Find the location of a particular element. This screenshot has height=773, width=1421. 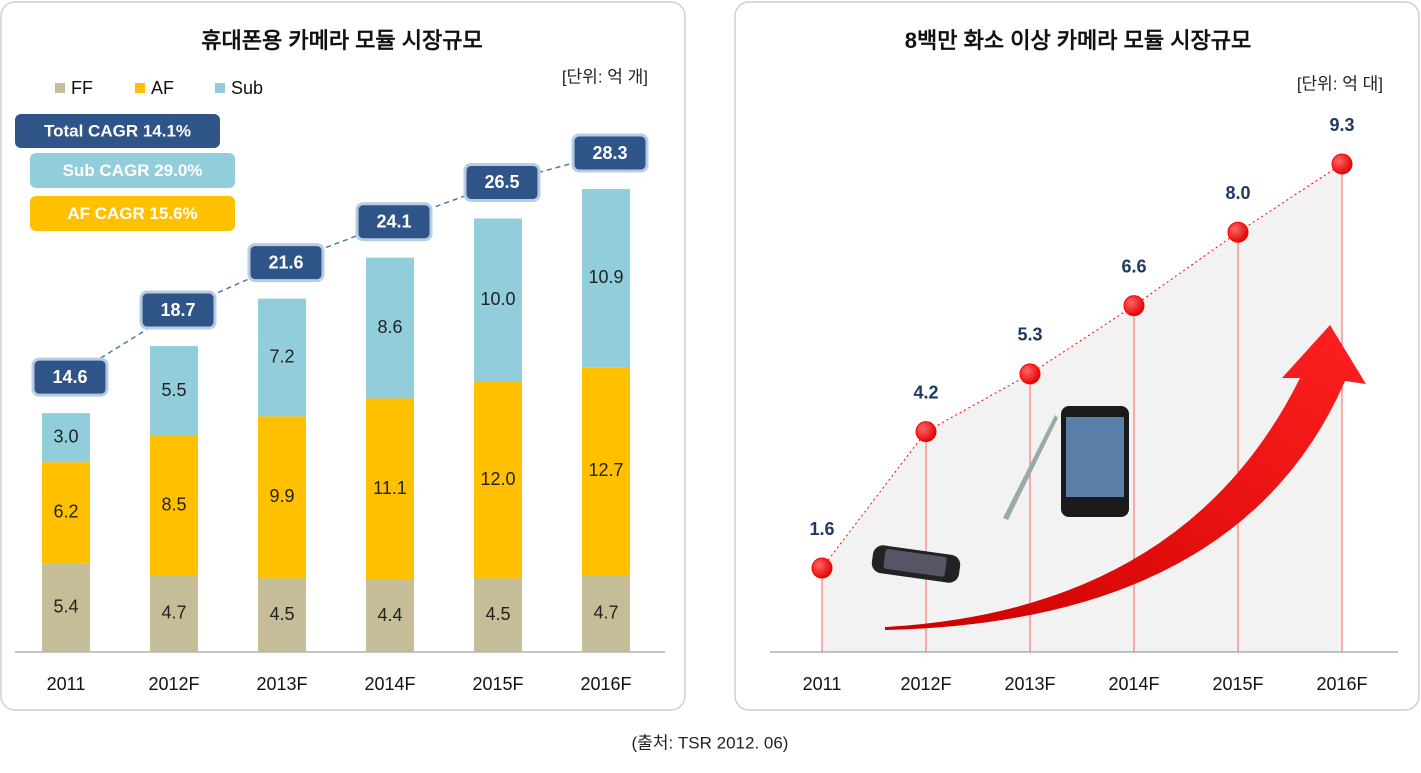

annotation: Total CAGR 14.1% is located at coordinates (117, 130).